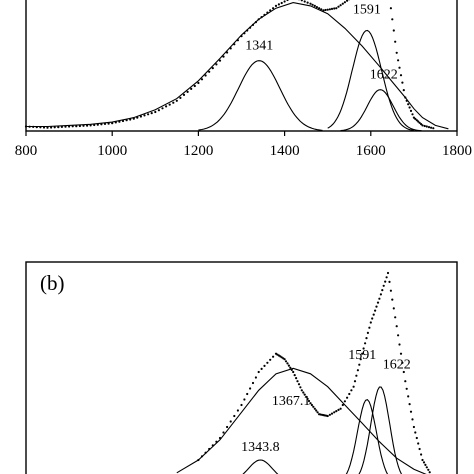 This screenshot has width=474, height=474. I want to click on panel-b-label: (b), so click(52, 283).